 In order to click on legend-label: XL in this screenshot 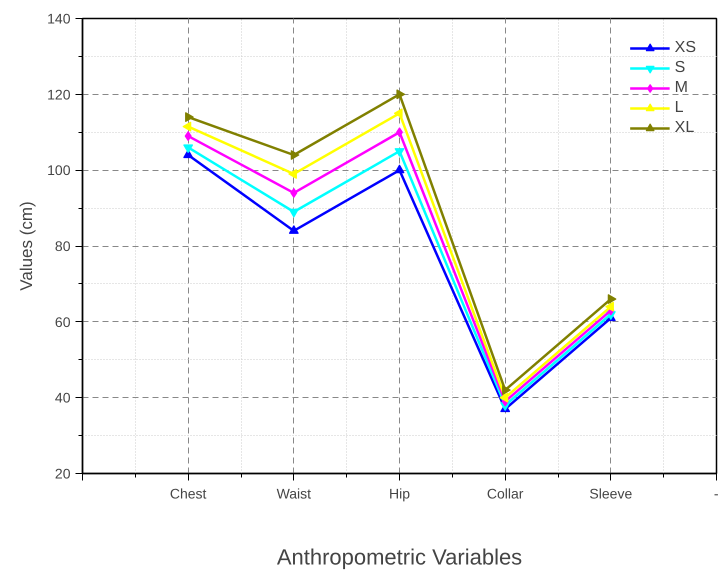, I will do `click(684, 128)`.